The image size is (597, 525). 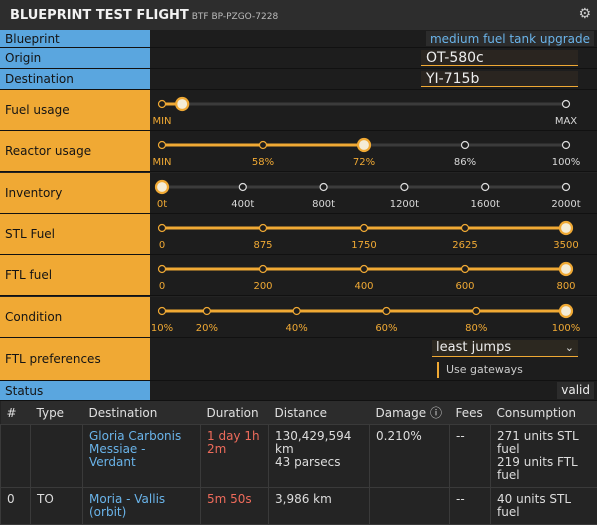 What do you see at coordinates (235, 17) in the screenshot?
I see `subtitle: BTF BP-PZGO-7228` at bounding box center [235, 17].